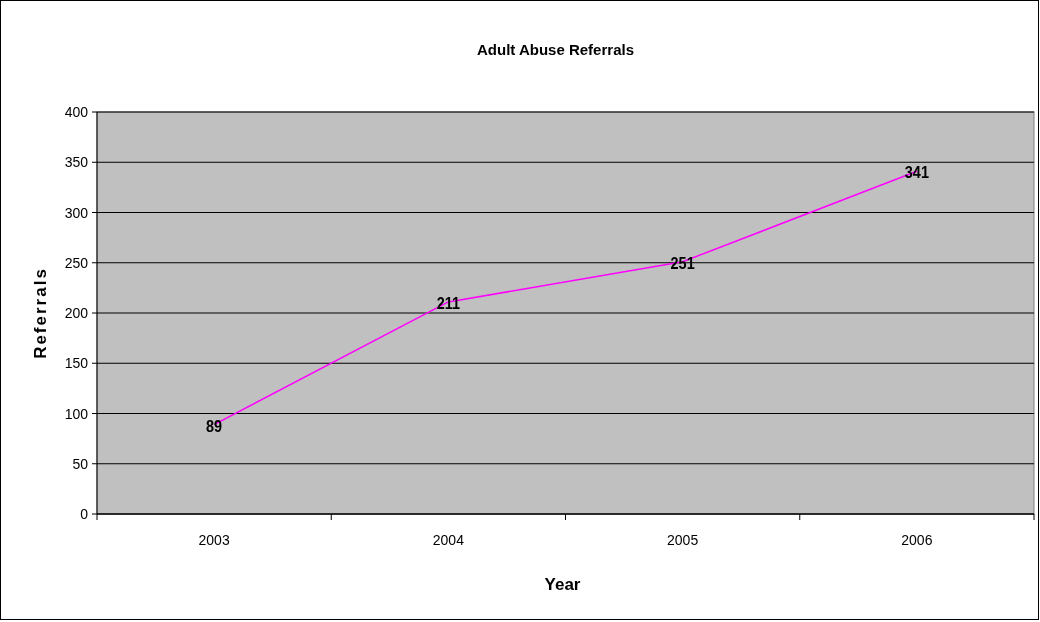 Image resolution: width=1040 pixels, height=622 pixels. I want to click on y-tick-label: 350, so click(76, 162).